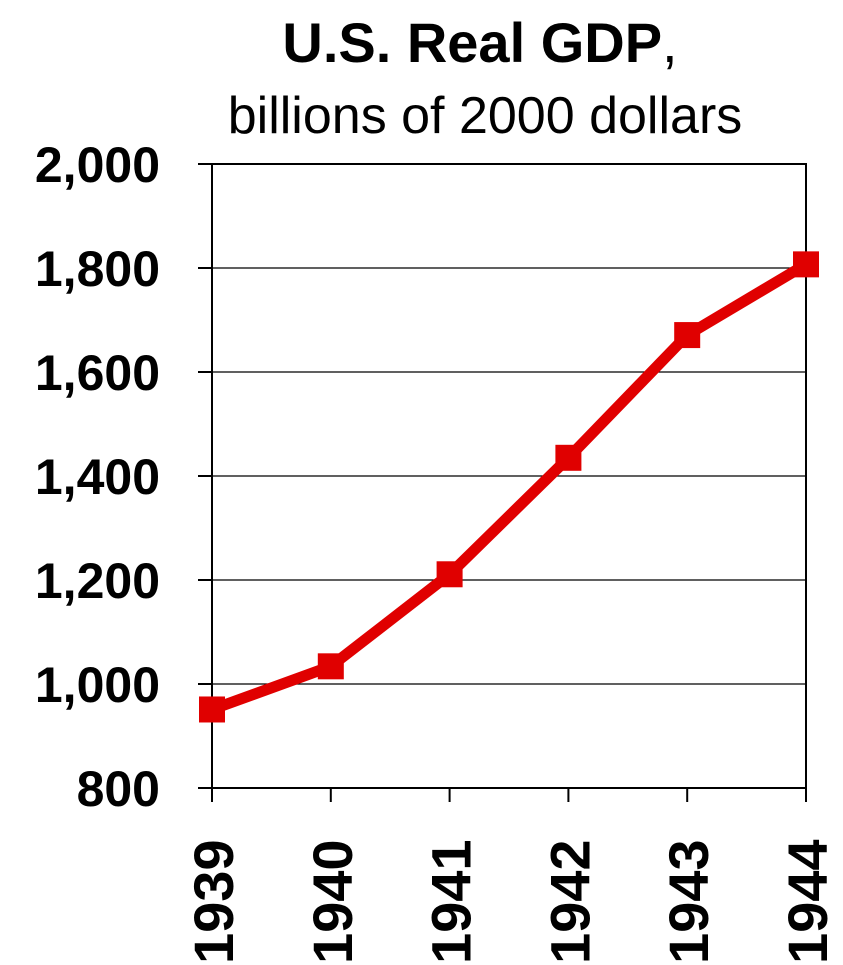 The image size is (843, 965). Describe the element at coordinates (118, 789) in the screenshot. I see `y-tick-label: 800` at that location.